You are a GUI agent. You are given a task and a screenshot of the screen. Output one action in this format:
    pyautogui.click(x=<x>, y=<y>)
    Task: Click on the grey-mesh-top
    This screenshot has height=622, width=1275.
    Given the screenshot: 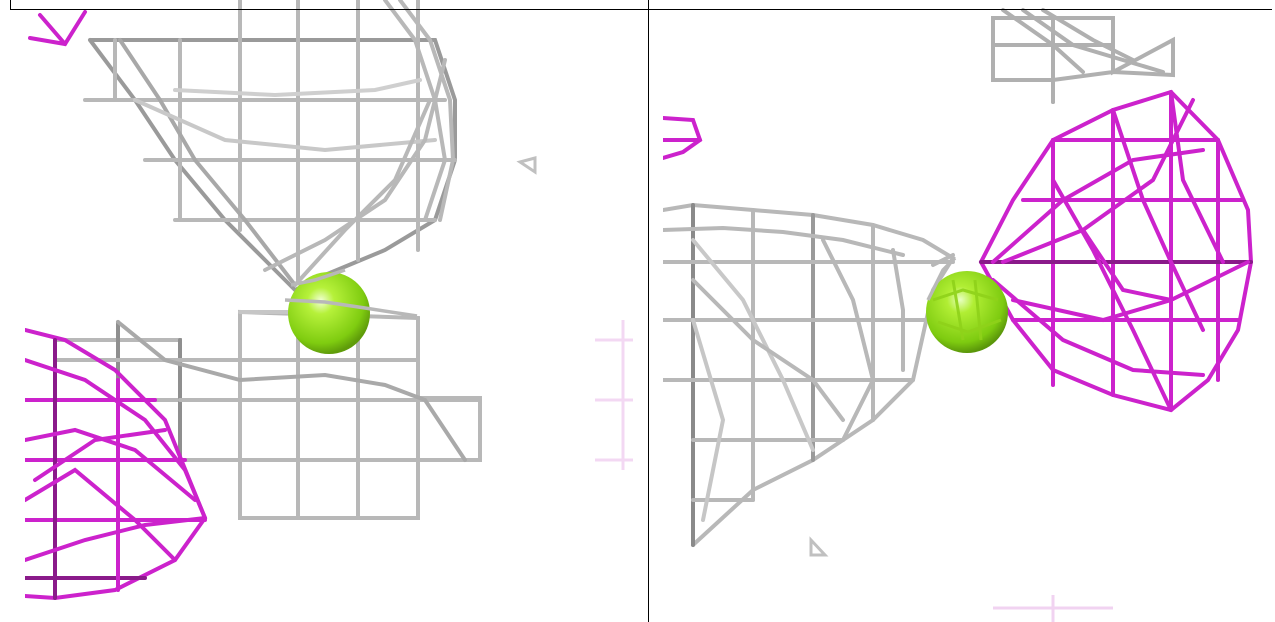 What is the action you would take?
    pyautogui.click(x=1083, y=56)
    